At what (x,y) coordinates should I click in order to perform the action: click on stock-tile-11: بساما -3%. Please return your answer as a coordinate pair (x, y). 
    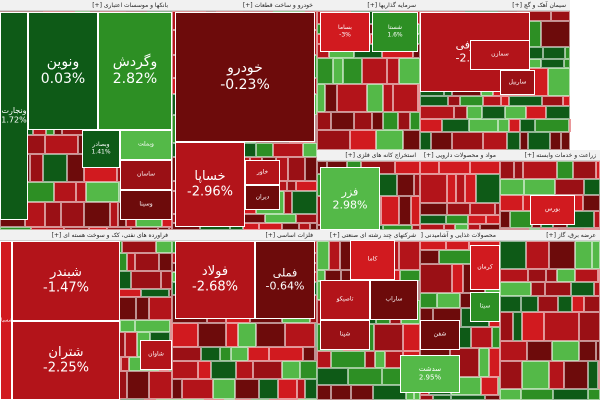
    Looking at the image, I should click on (345, 32).